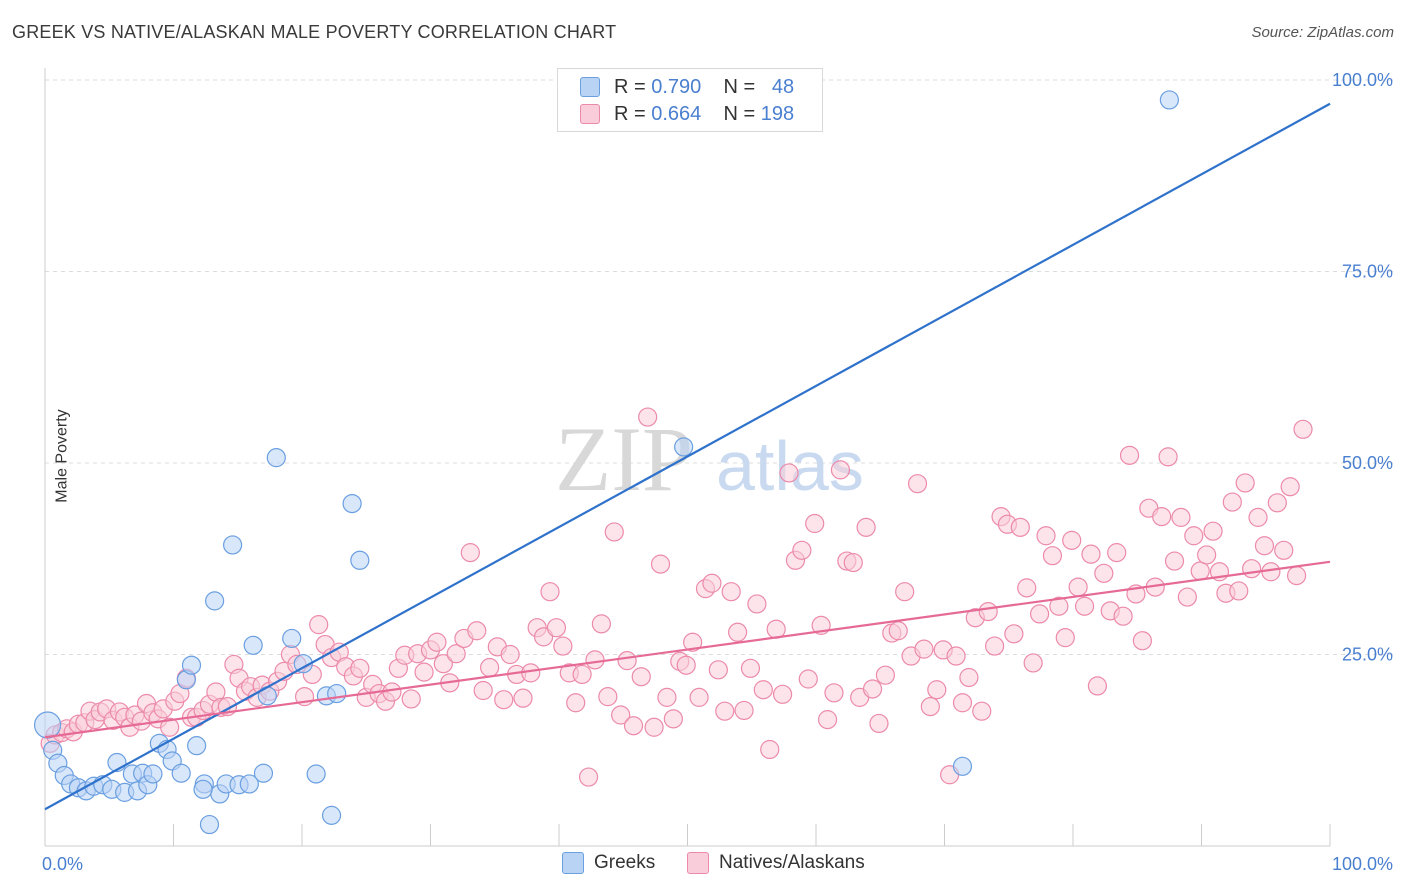 This screenshot has width=1406, height=892. I want to click on bottom-legend-greeks: Greeks, so click(608, 863).